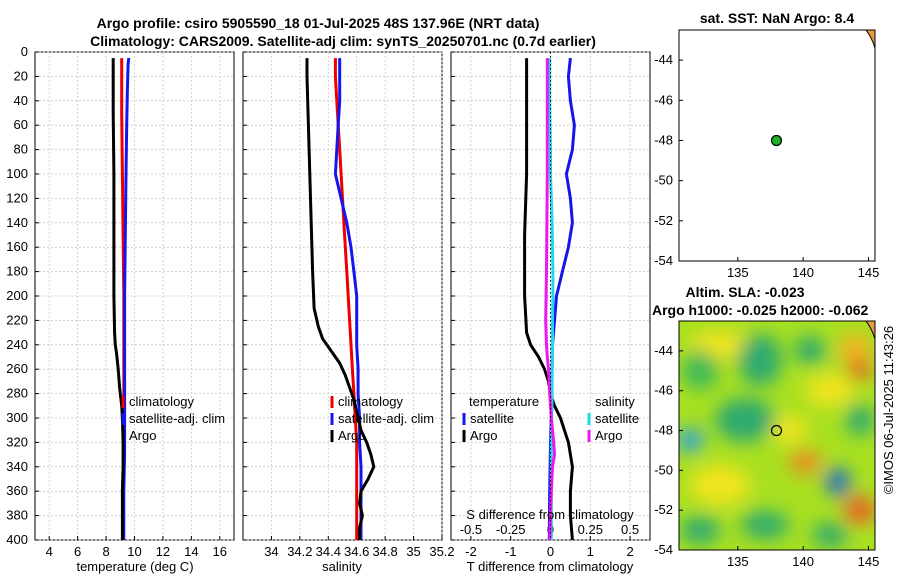 Image resolution: width=900 pixels, height=580 pixels. Describe the element at coordinates (299, 551) in the screenshot. I see `x-tick-label: 34.2` at that location.